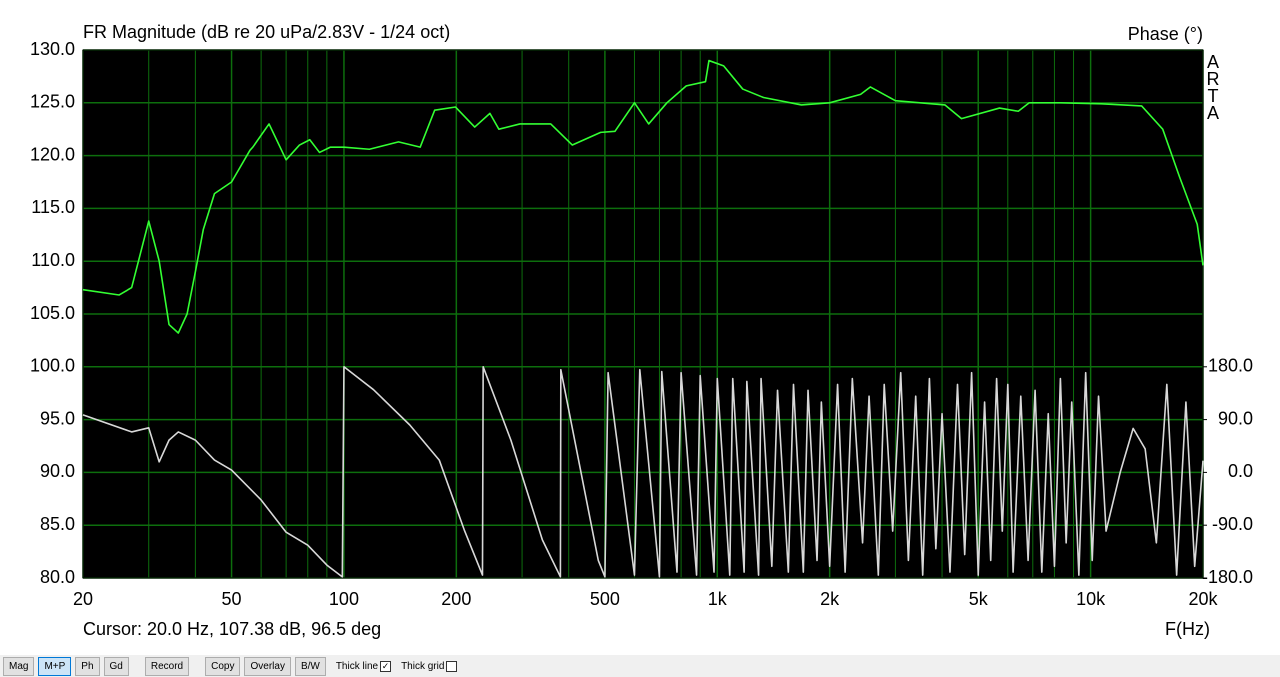 The height and width of the screenshot is (677, 1280). I want to click on x-tick-label: 100, so click(344, 599).